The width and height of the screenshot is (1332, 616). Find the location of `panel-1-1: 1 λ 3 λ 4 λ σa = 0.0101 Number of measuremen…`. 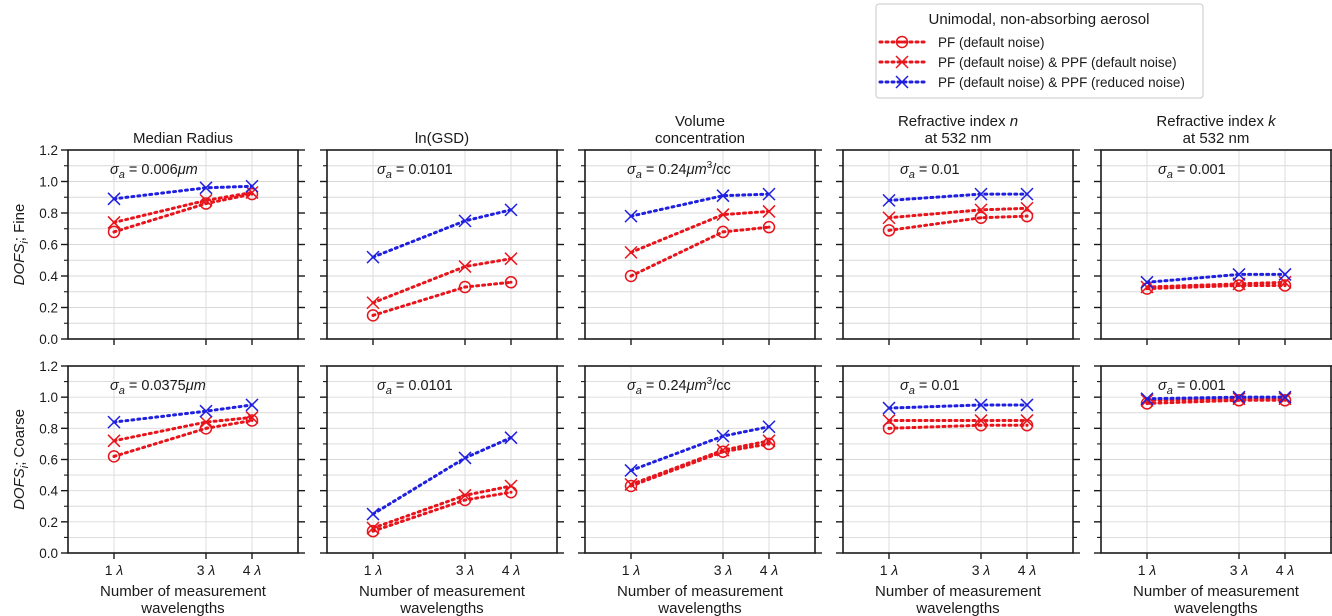

panel-1-1: 1 λ 3 λ 4 λ σa = 0.0101 Number of measuremen… is located at coordinates (442, 490).